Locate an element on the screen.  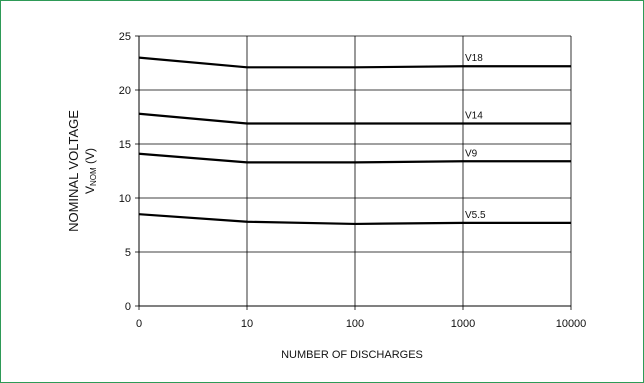
y-axis-label-line2: VNOM (V) is located at coordinates (90, 171).